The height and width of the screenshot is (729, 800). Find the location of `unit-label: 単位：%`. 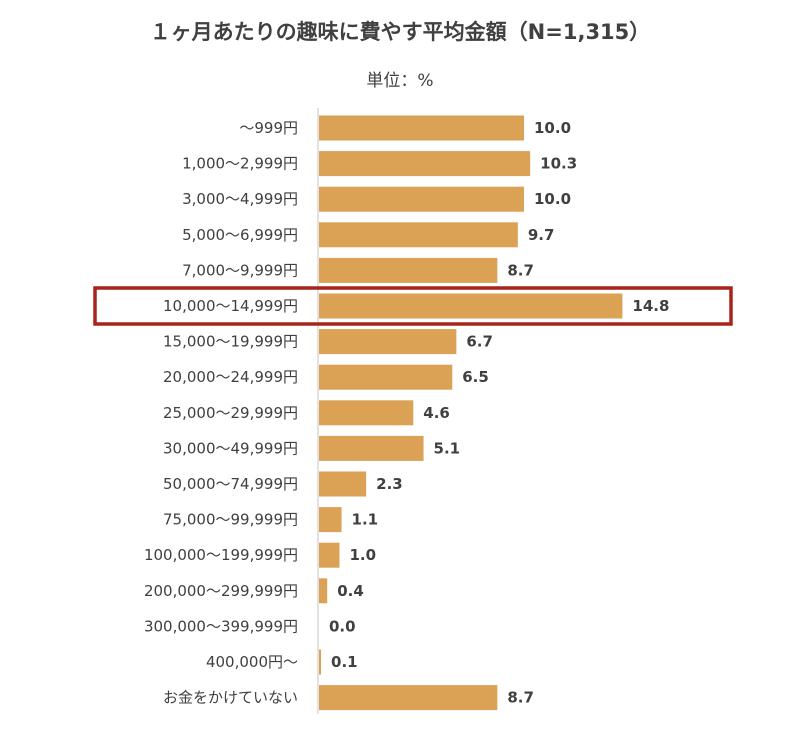

unit-label: 単位：% is located at coordinates (400, 81).